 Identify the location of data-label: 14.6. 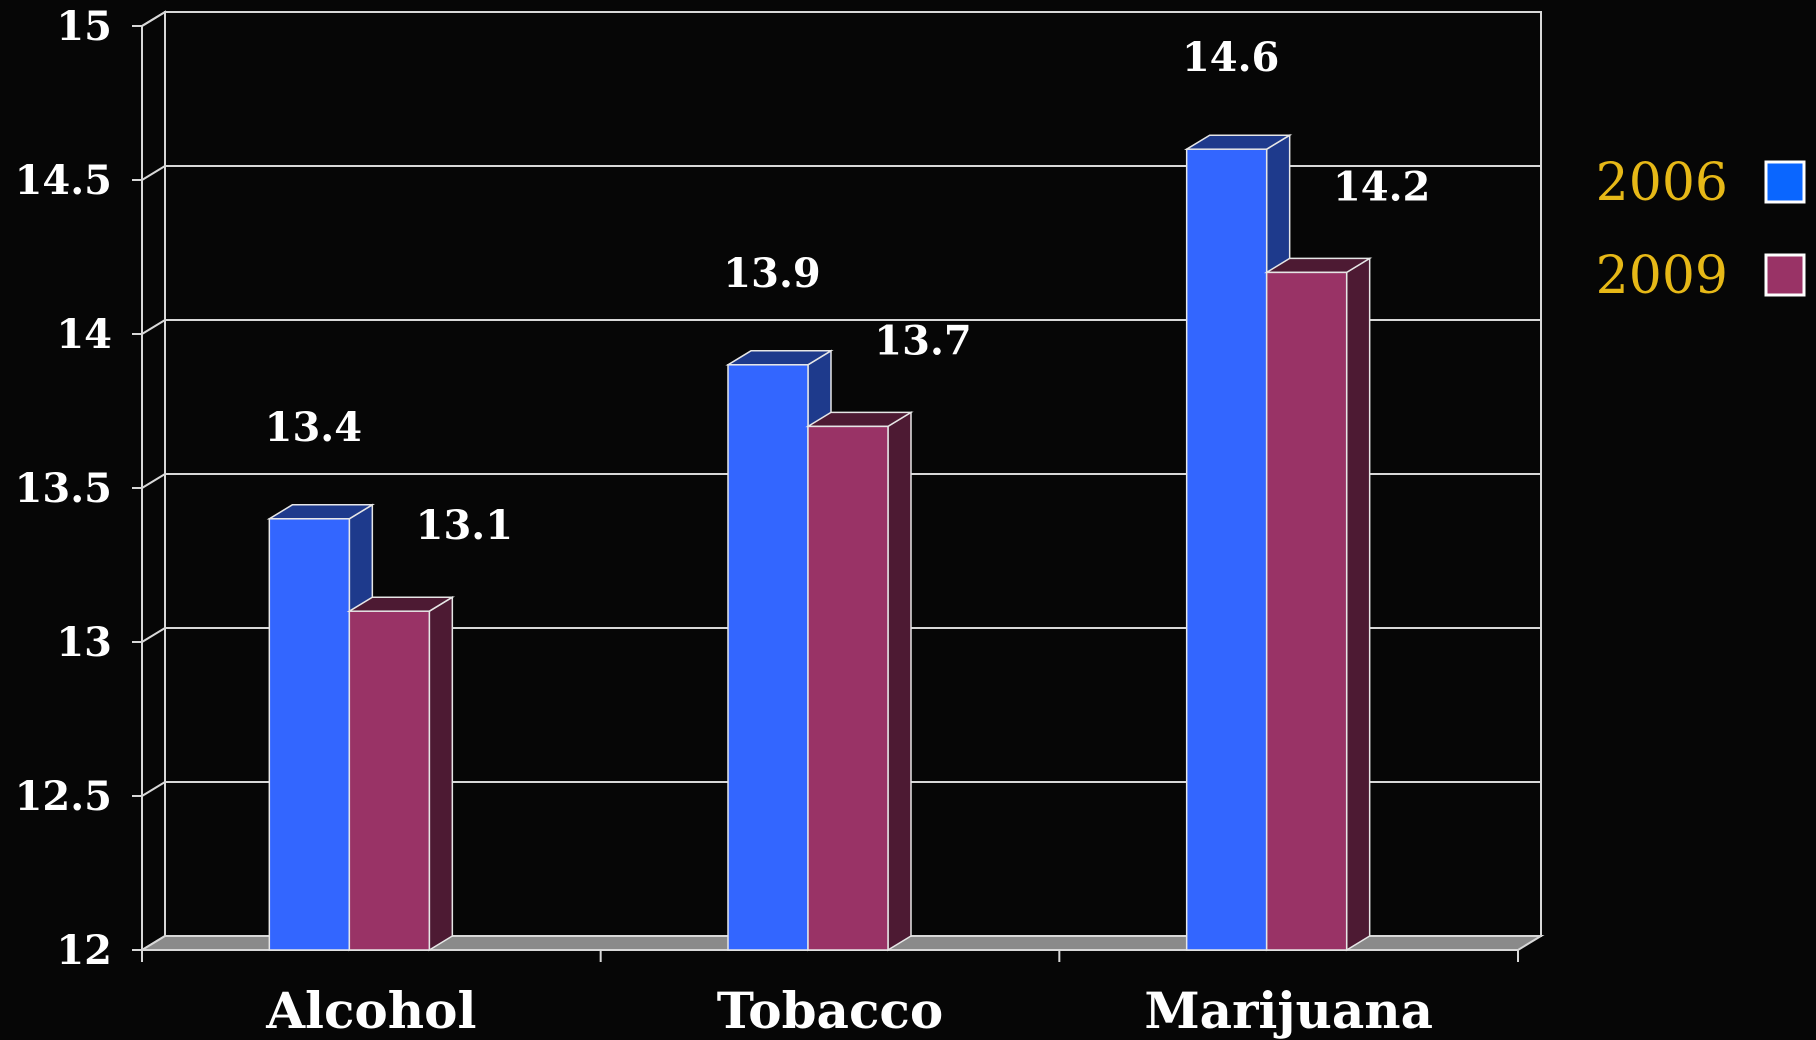
(1230, 57).